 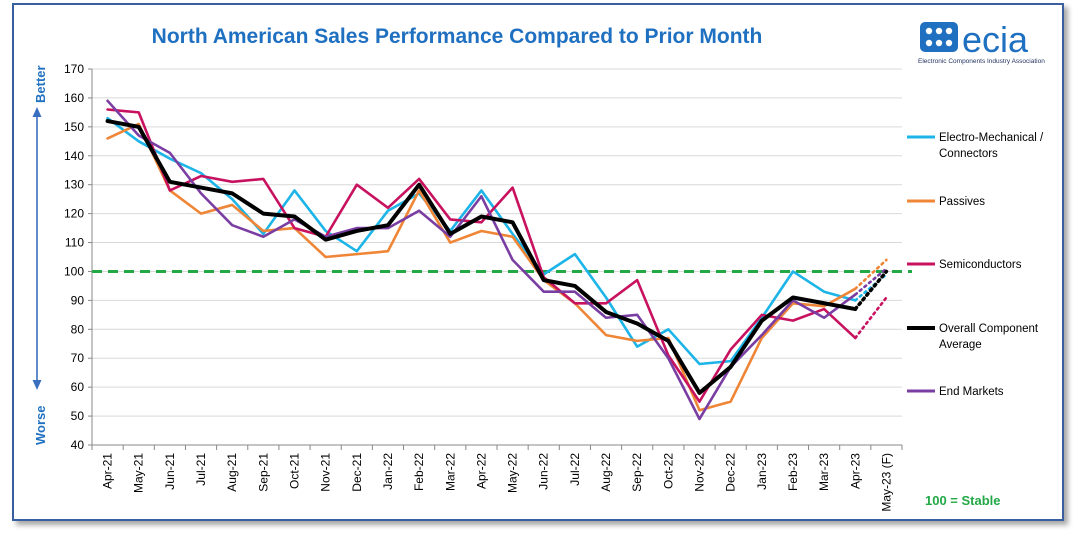 What do you see at coordinates (108, 471) in the screenshot?
I see `x-tick-label: Apr-21` at bounding box center [108, 471].